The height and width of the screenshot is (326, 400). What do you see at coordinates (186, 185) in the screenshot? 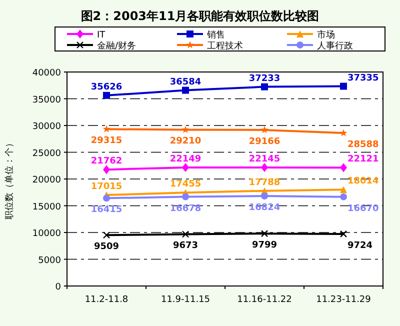
I see `data-label: 17455` at bounding box center [186, 185].